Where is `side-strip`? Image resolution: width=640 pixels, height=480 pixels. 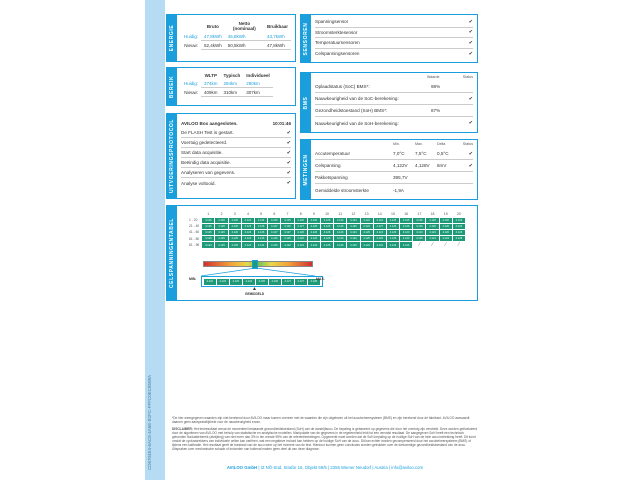
side-strip is located at coordinates (155, 240).